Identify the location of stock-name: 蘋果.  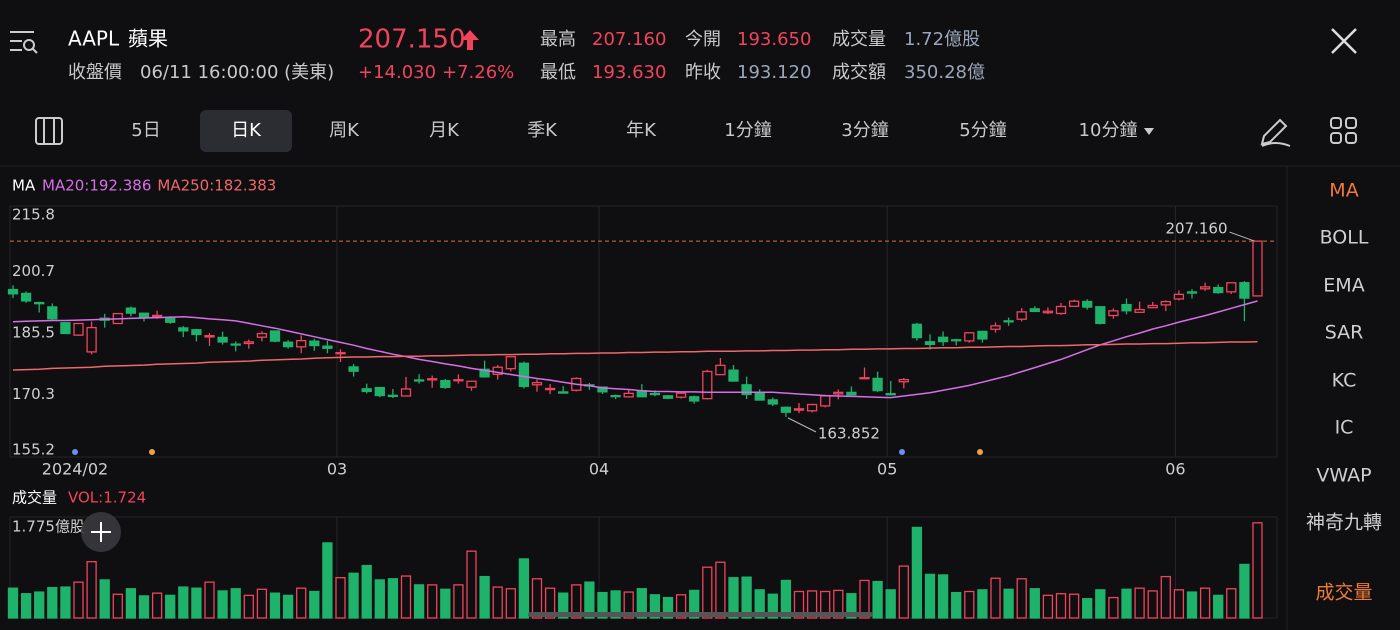
(148, 39).